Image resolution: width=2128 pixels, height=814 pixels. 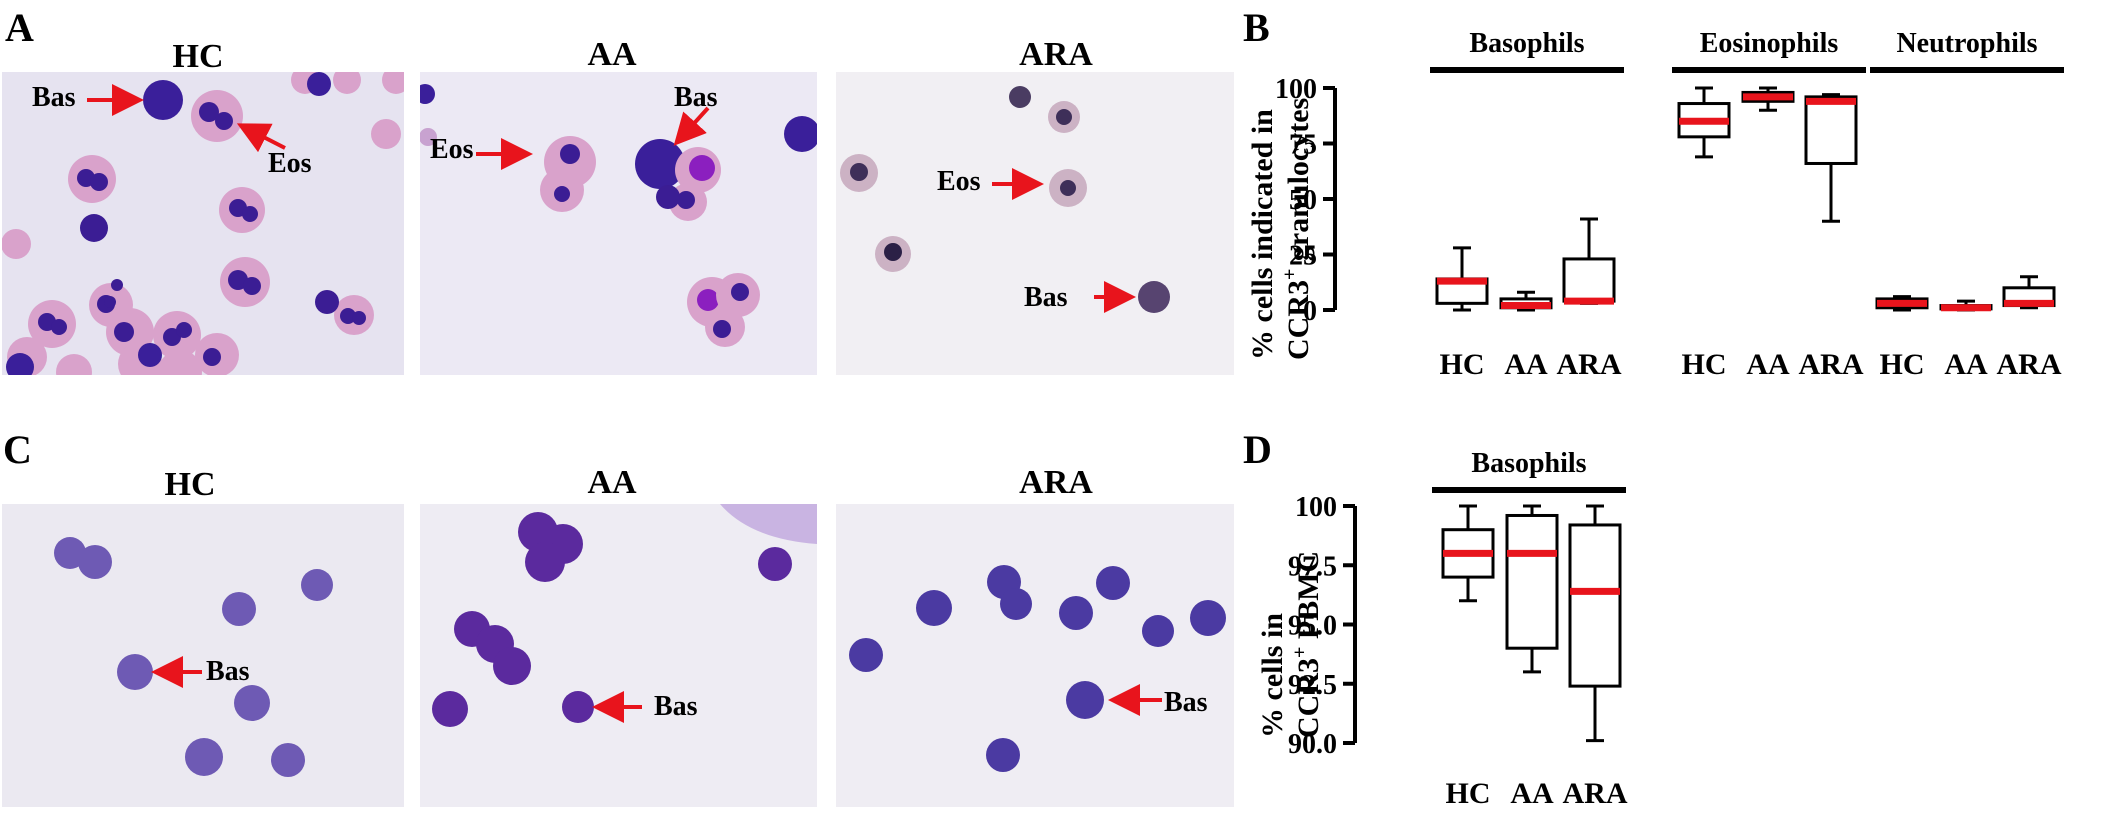 What do you see at coordinates (228, 671) in the screenshot?
I see `label-bas-c-hc: Bas` at bounding box center [228, 671].